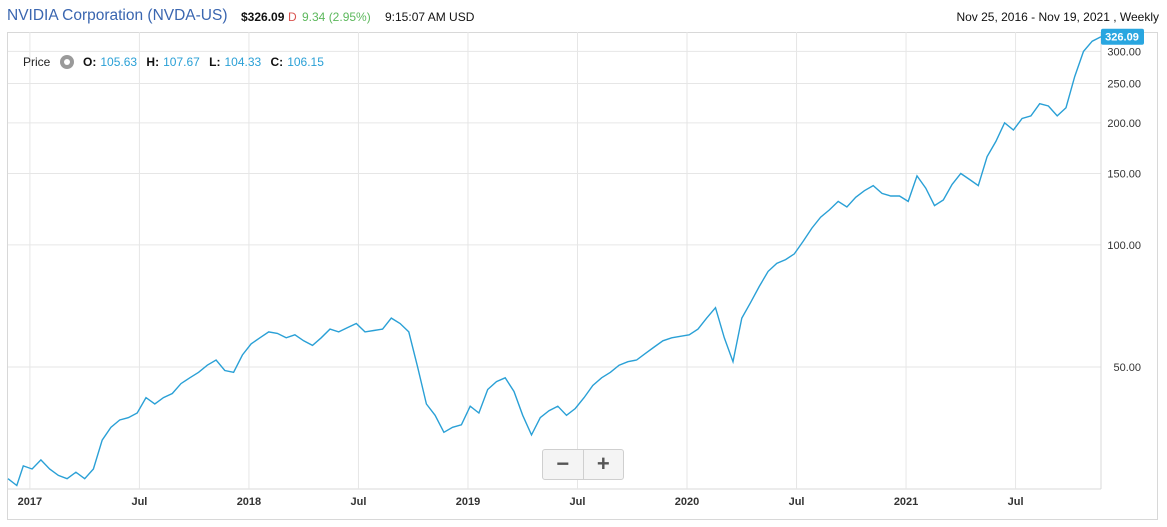  What do you see at coordinates (430, 17) in the screenshot?
I see `quote-time: 9:15:07 AM USD` at bounding box center [430, 17].